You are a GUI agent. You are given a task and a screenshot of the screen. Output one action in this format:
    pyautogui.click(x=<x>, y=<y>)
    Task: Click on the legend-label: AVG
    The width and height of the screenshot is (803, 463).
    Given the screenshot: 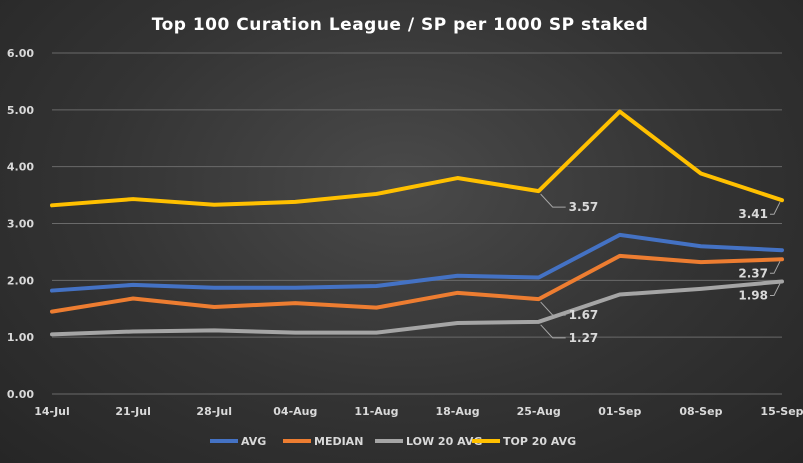 What is the action you would take?
    pyautogui.click(x=253, y=441)
    